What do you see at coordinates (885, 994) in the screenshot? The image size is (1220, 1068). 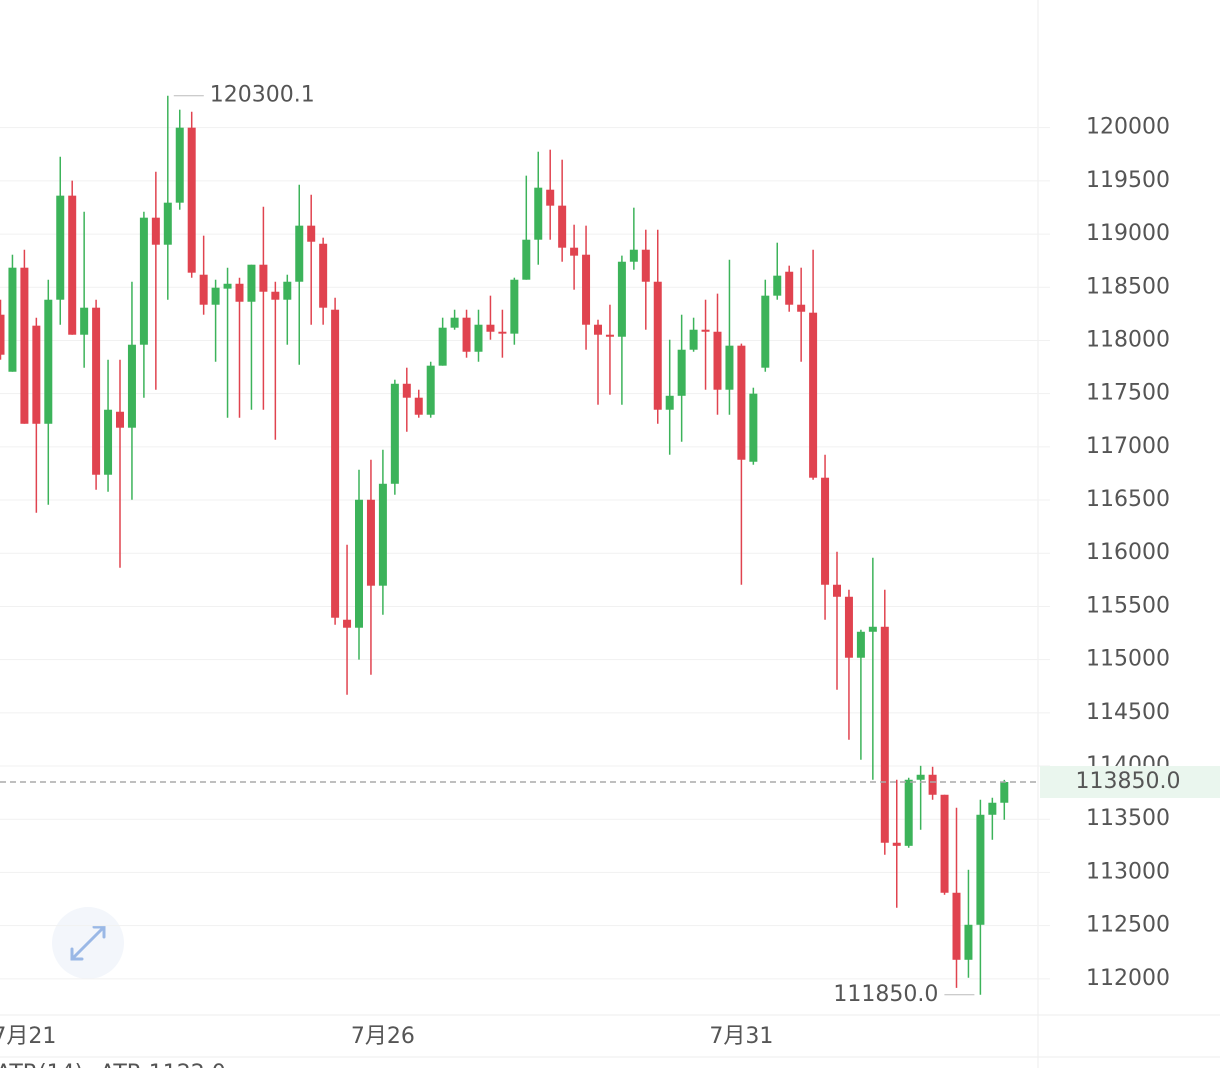 I see `low-label: 111850.0` at bounding box center [885, 994].